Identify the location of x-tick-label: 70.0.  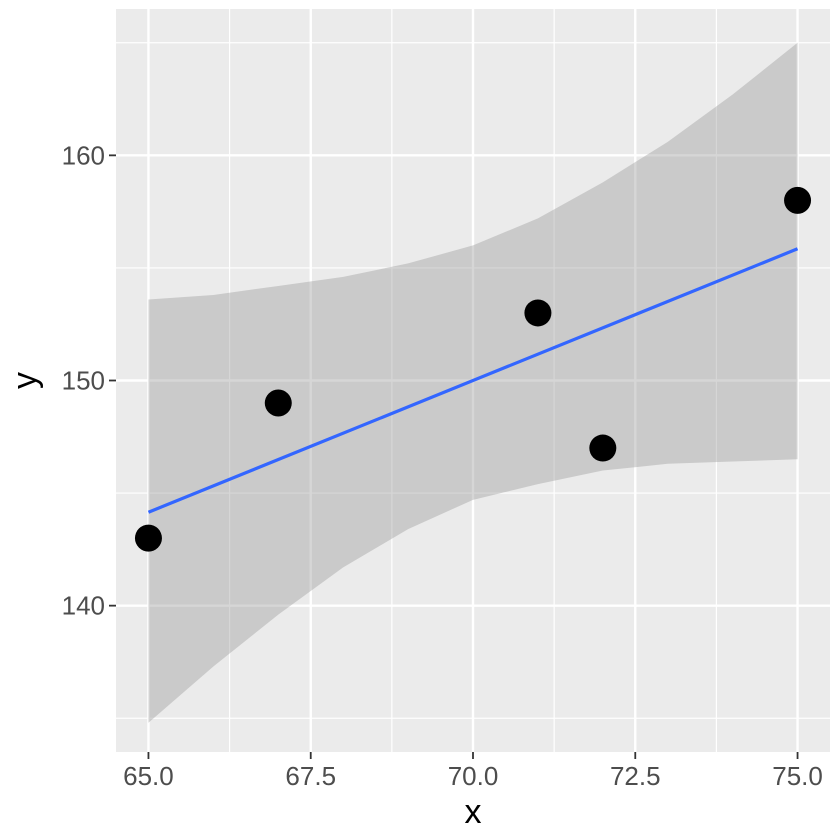
(473, 776).